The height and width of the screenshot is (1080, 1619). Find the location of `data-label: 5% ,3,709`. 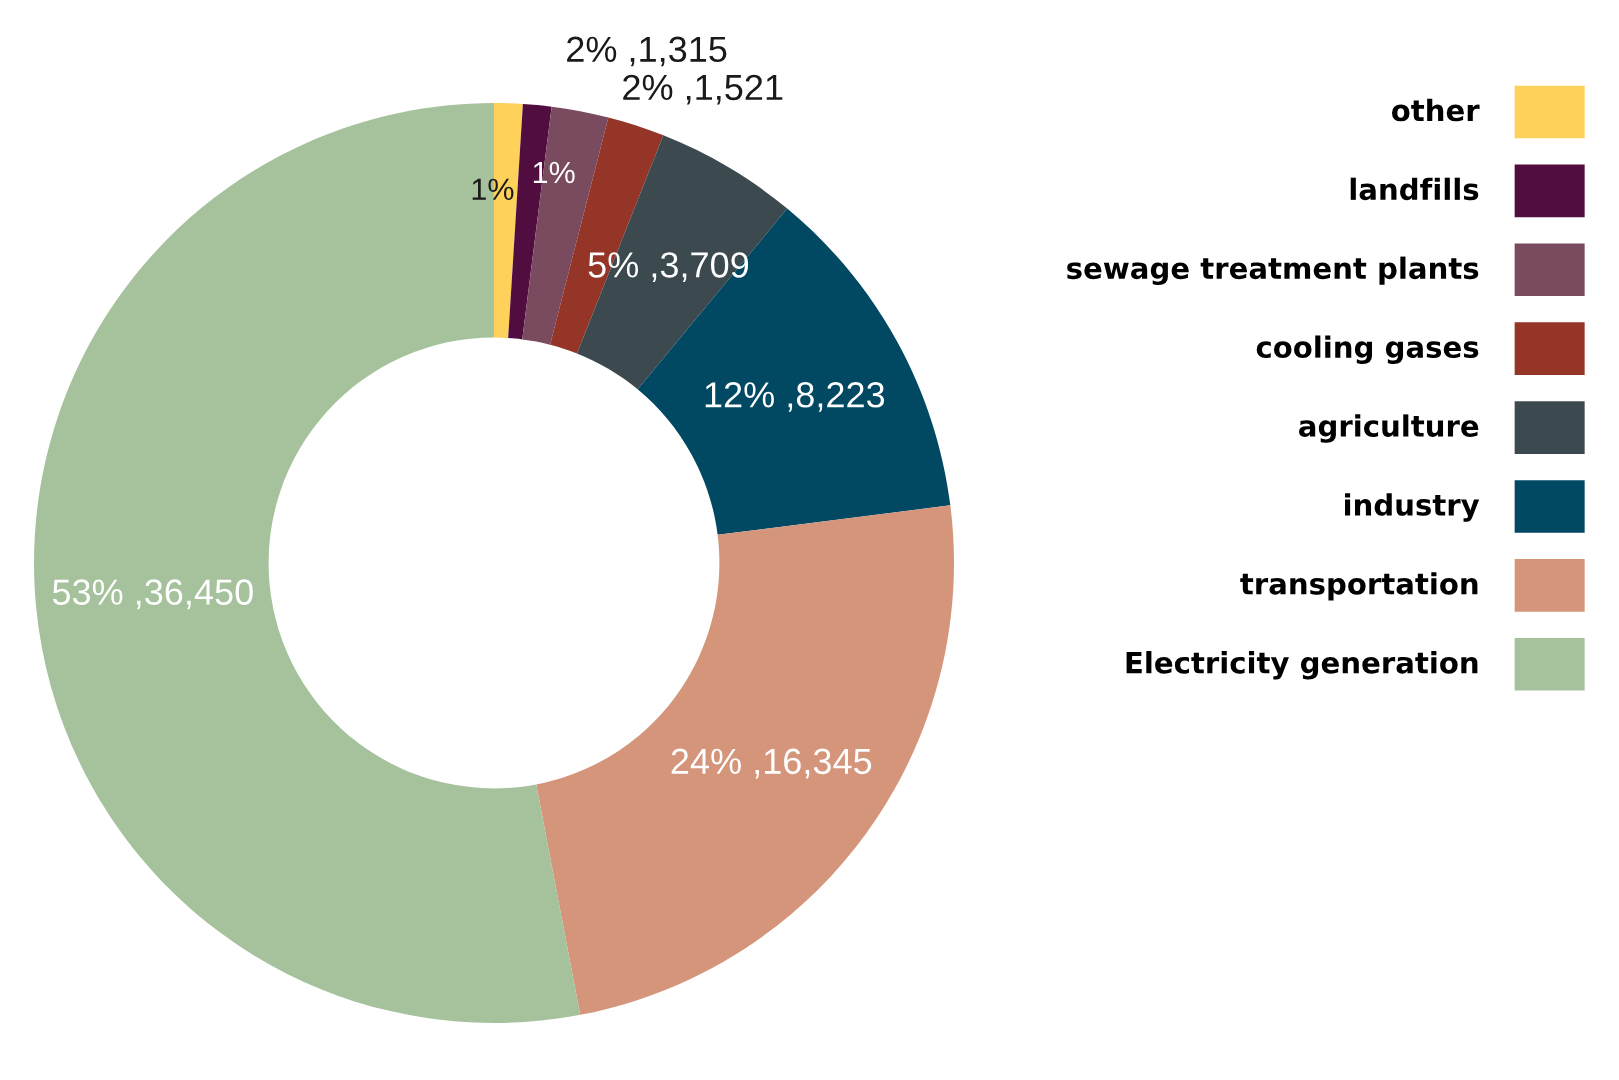

data-label: 5% ,3,709 is located at coordinates (668, 267).